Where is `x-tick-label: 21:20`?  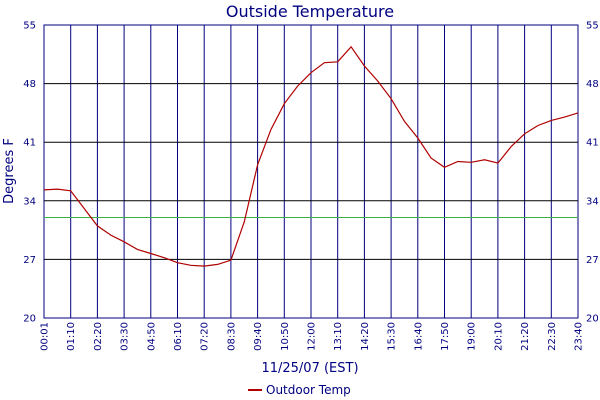
x-tick-label: 21:20 is located at coordinates (525, 336).